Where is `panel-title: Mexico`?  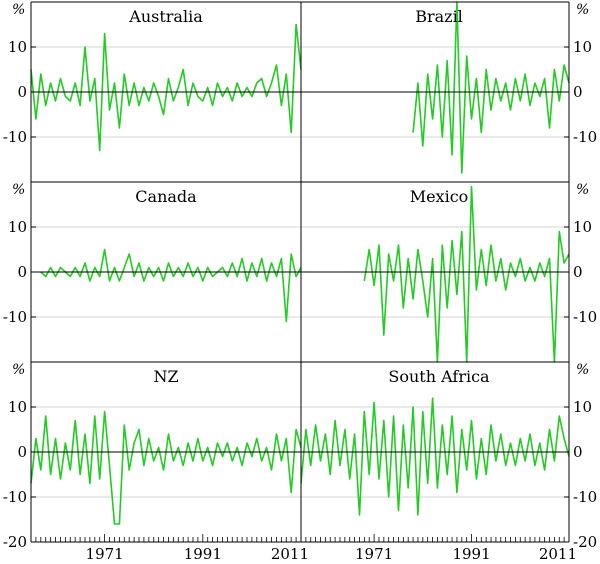 panel-title: Mexico is located at coordinates (439, 196).